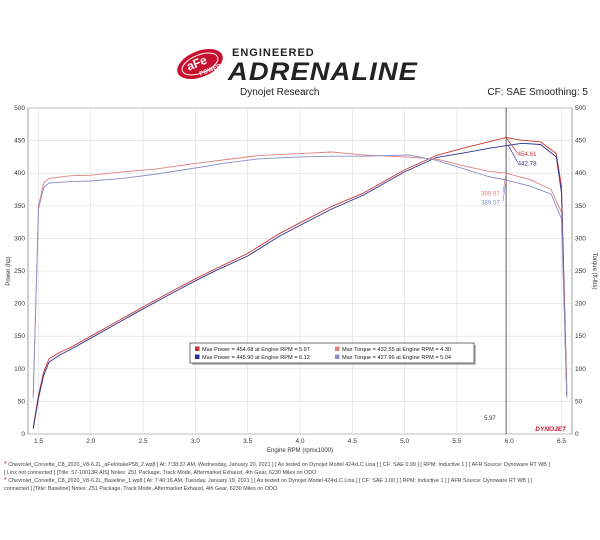 Image resolution: width=600 pixels, height=540 pixels. I want to click on annotation-label: 454.61, so click(527, 154).